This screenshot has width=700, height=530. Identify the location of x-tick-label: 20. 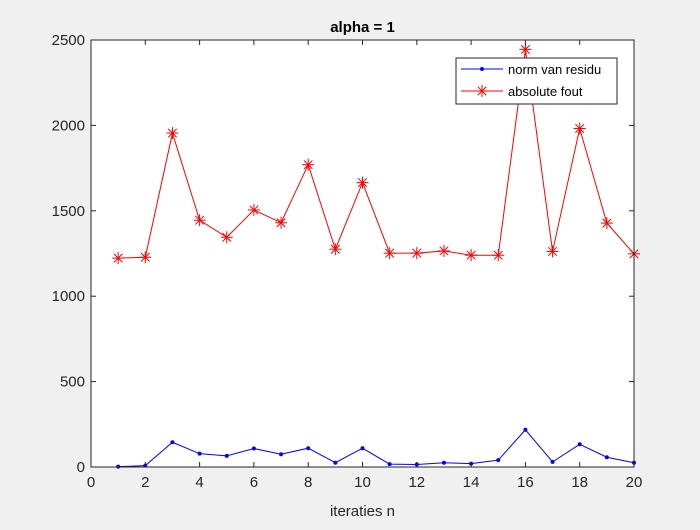
(634, 482).